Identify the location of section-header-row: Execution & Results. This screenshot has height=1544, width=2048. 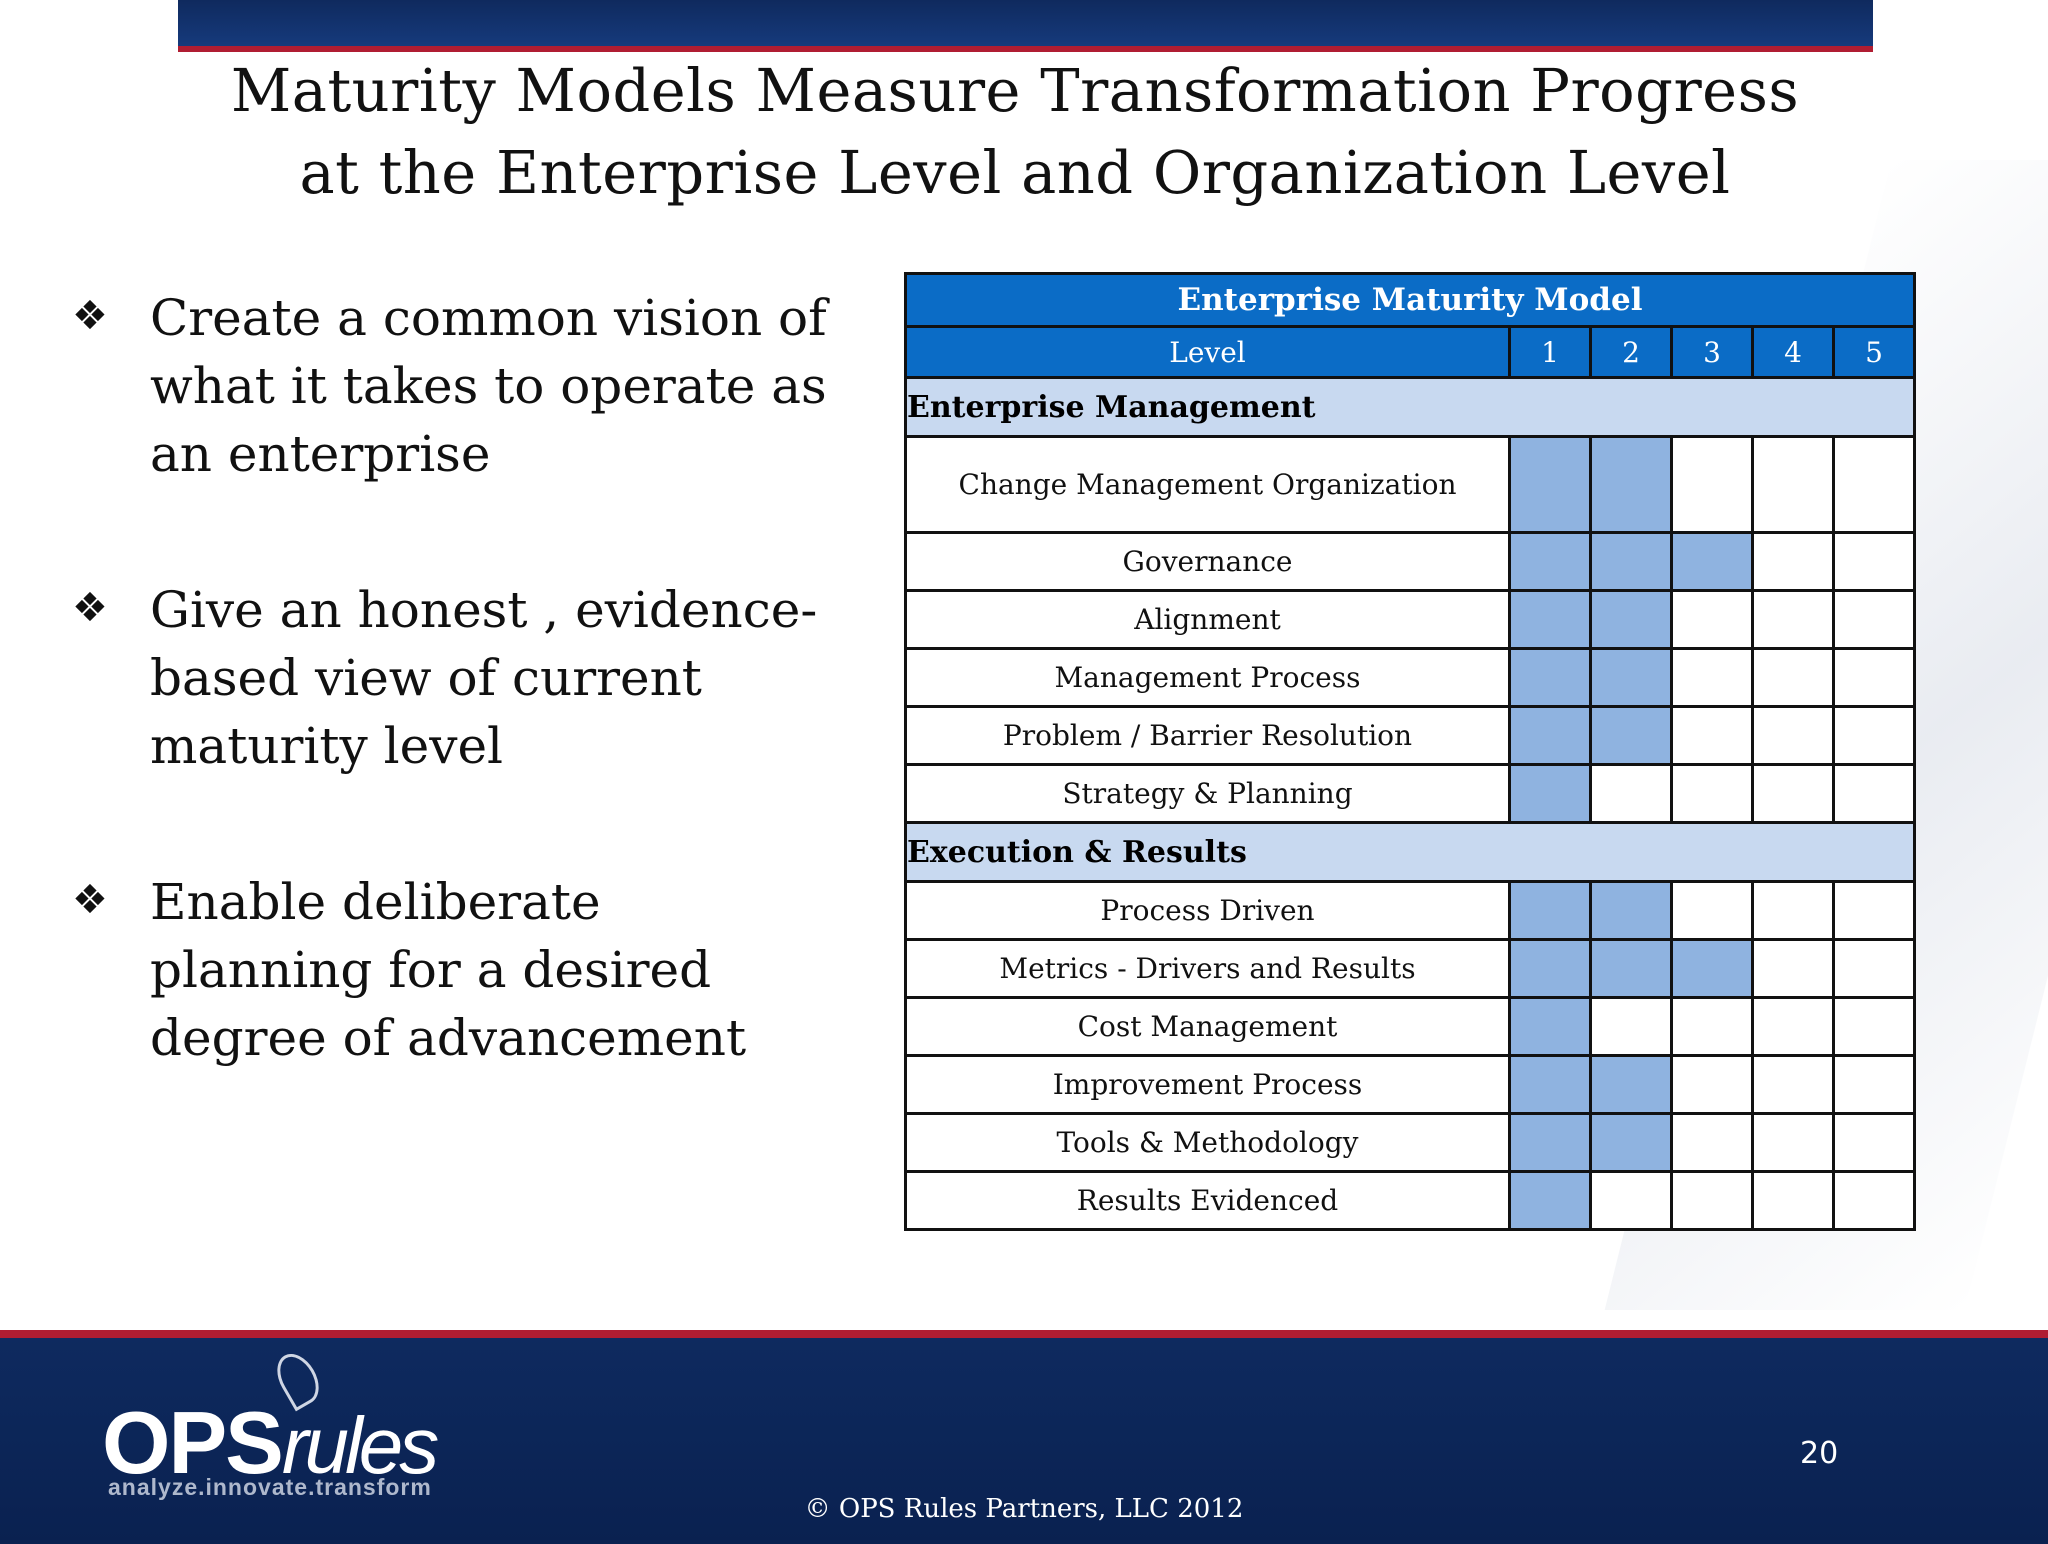
(1410, 852).